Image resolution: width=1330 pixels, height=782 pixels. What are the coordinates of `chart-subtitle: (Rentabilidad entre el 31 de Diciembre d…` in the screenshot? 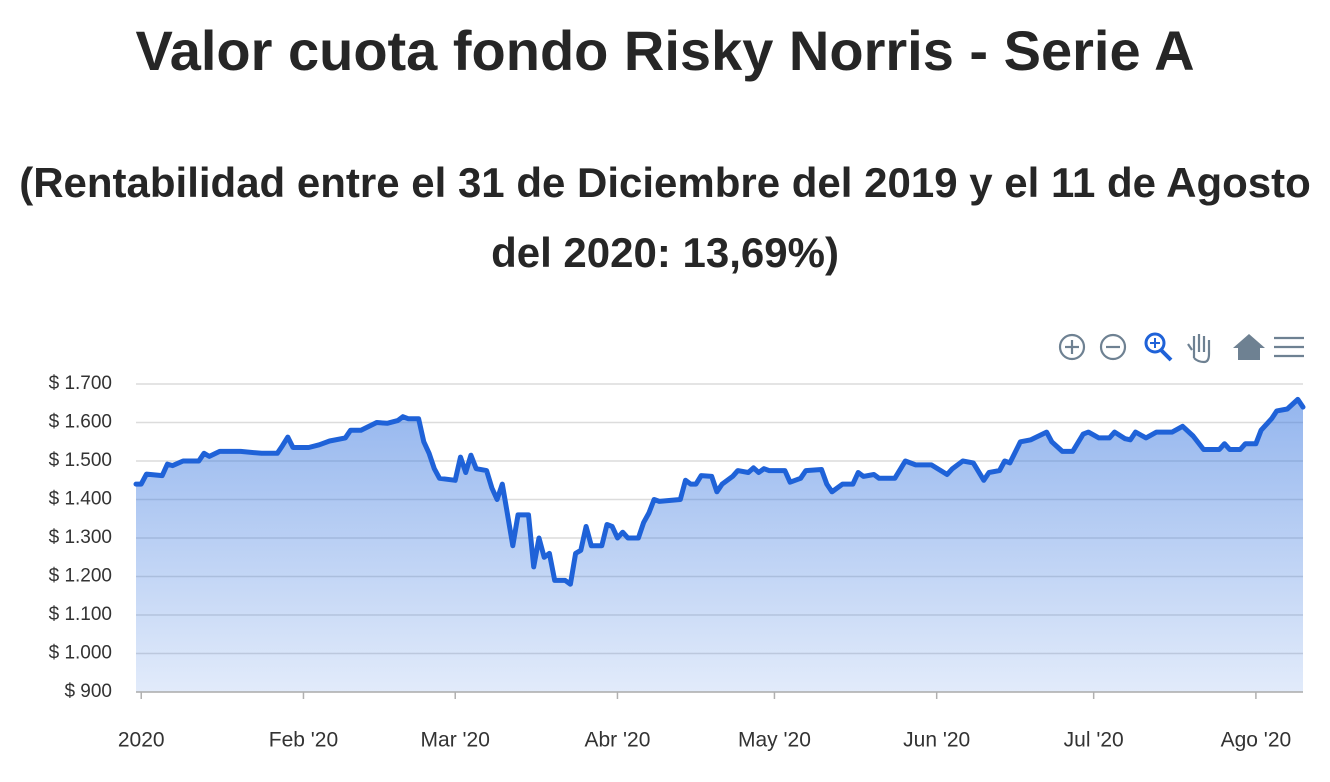 It's located at (665, 217).